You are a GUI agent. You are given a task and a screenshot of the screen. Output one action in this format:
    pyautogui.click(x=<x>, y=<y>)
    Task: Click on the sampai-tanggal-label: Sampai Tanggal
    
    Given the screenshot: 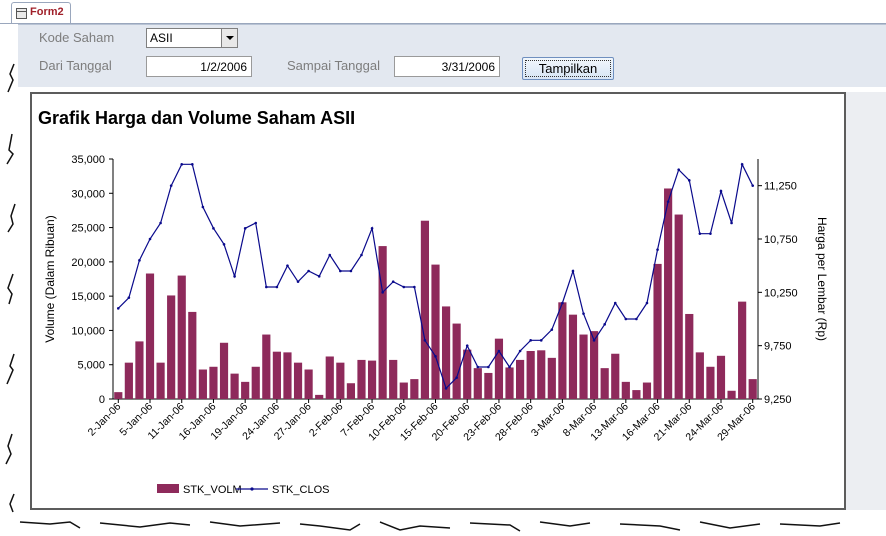 What is the action you would take?
    pyautogui.click(x=333, y=65)
    